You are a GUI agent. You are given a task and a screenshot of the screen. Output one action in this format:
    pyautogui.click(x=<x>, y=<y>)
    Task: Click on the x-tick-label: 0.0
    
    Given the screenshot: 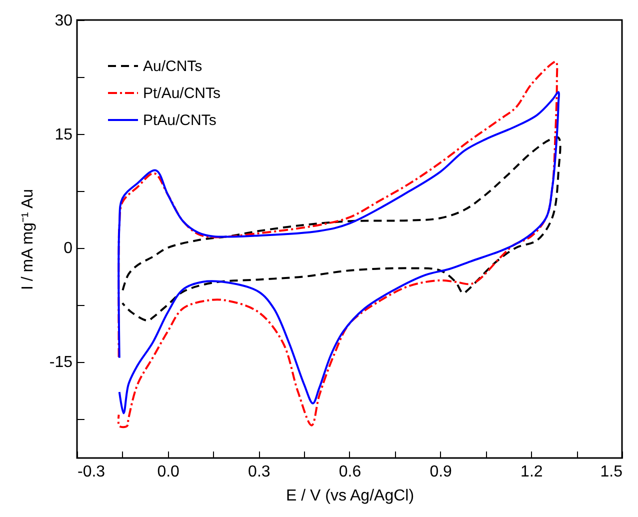 What is the action you would take?
    pyautogui.click(x=168, y=472)
    